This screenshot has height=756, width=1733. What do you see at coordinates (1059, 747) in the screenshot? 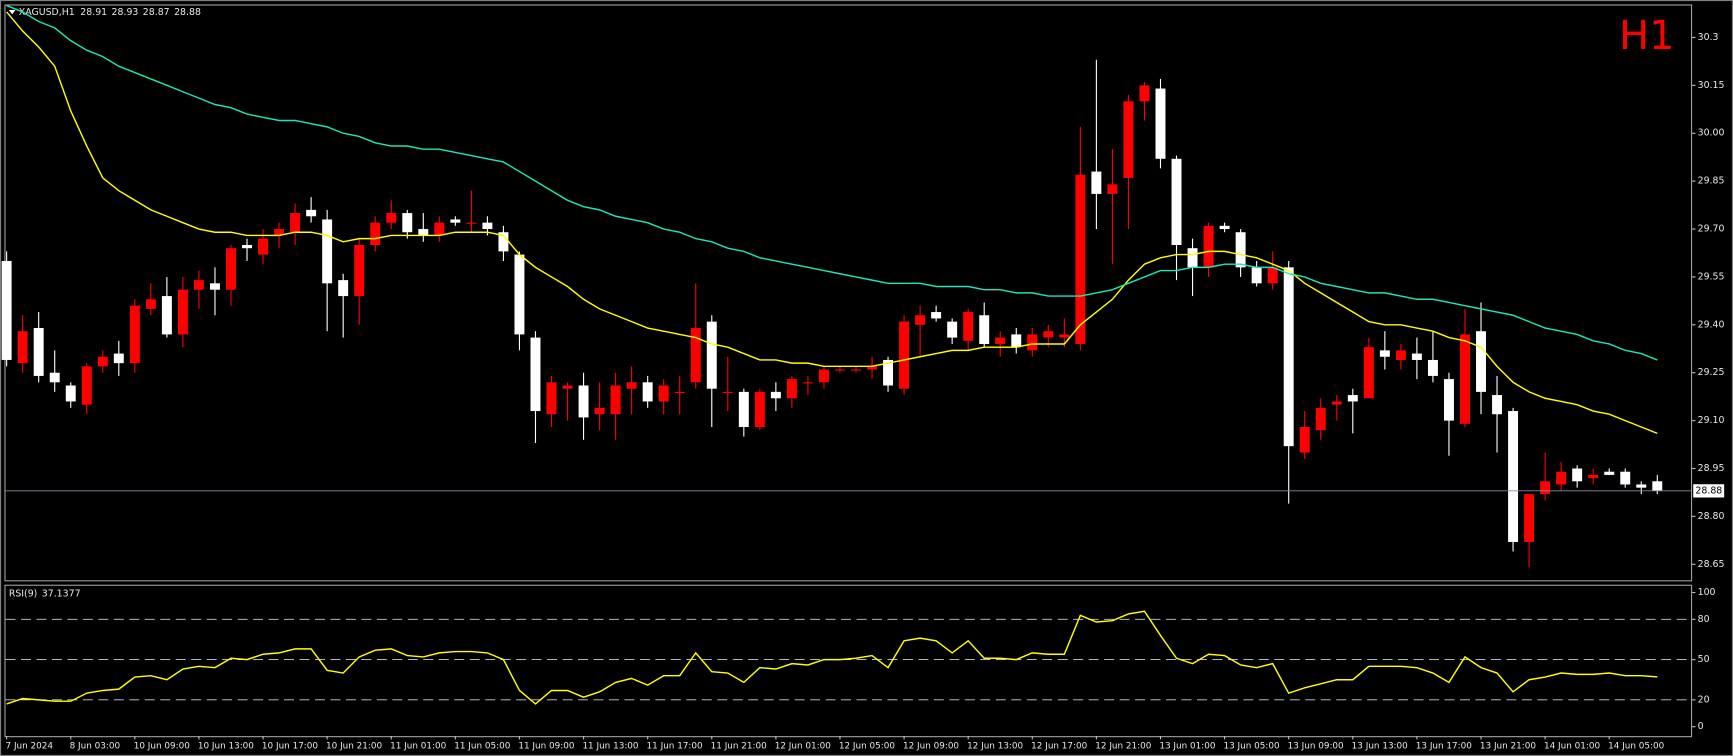
I see `x-tick-label: 12 Jun 17:00` at bounding box center [1059, 747].